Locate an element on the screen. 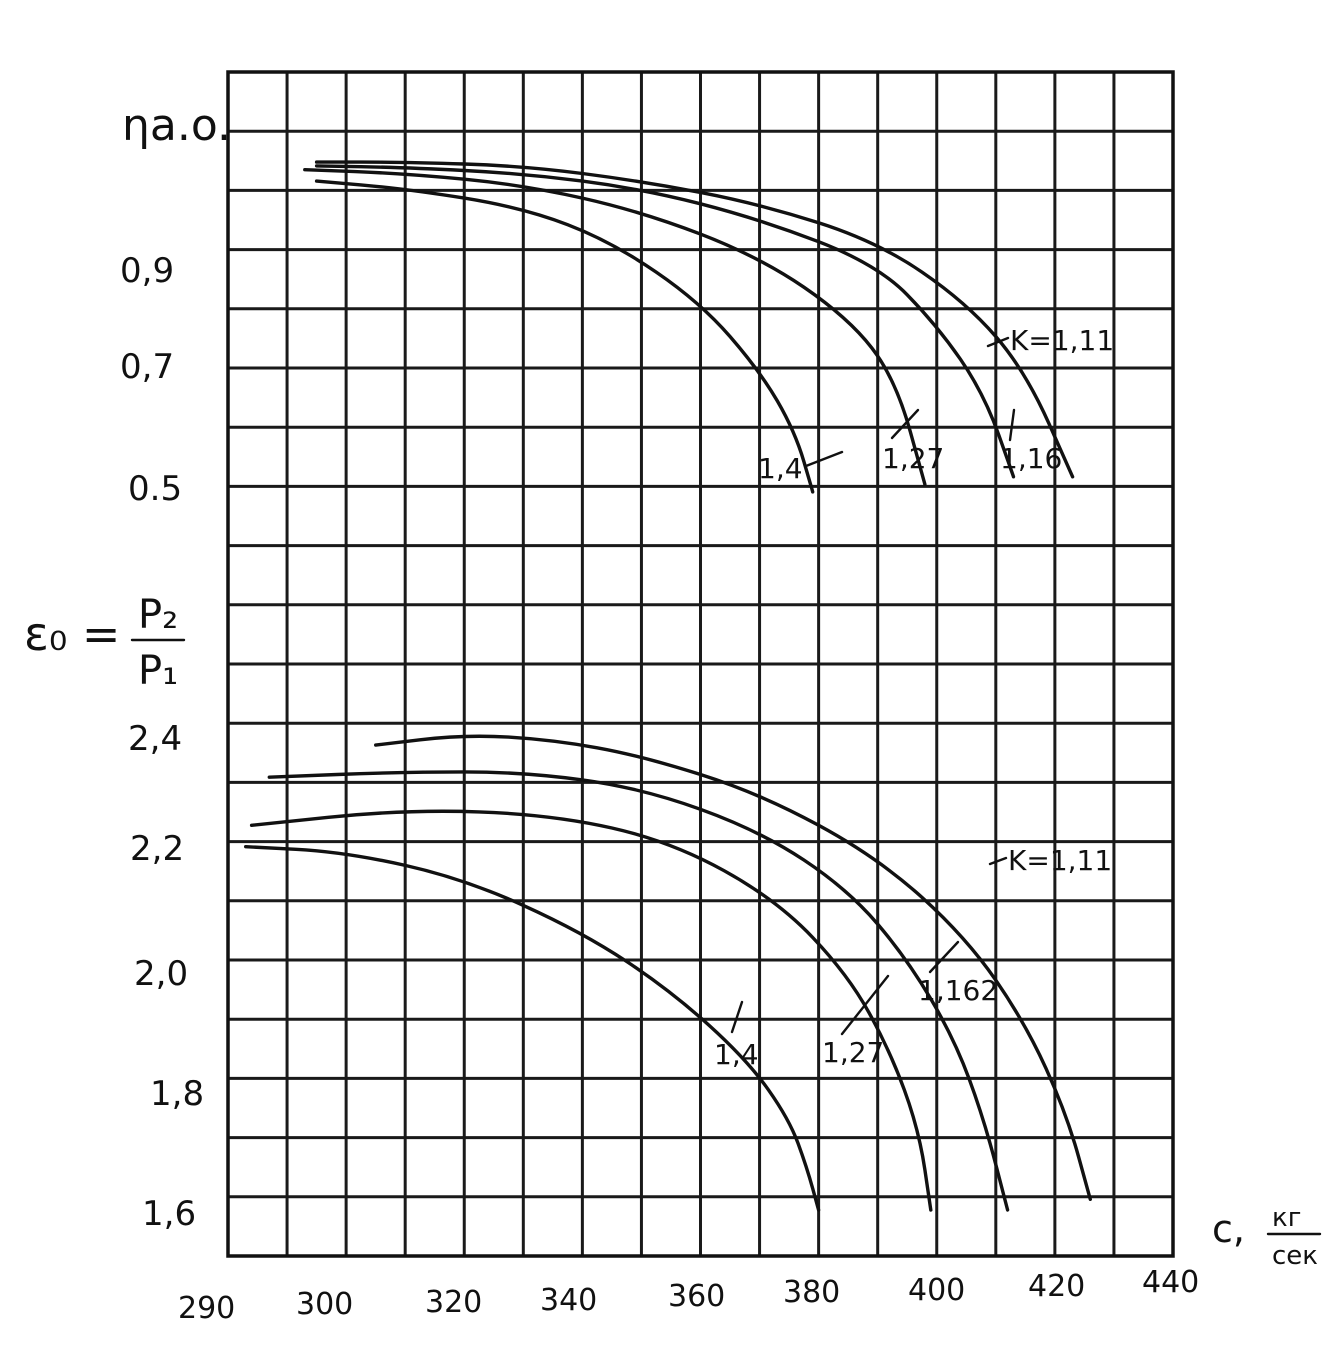 The width and height of the screenshot is (1344, 1360). pressure-label-k111: K=1,11 is located at coordinates (1060, 860).